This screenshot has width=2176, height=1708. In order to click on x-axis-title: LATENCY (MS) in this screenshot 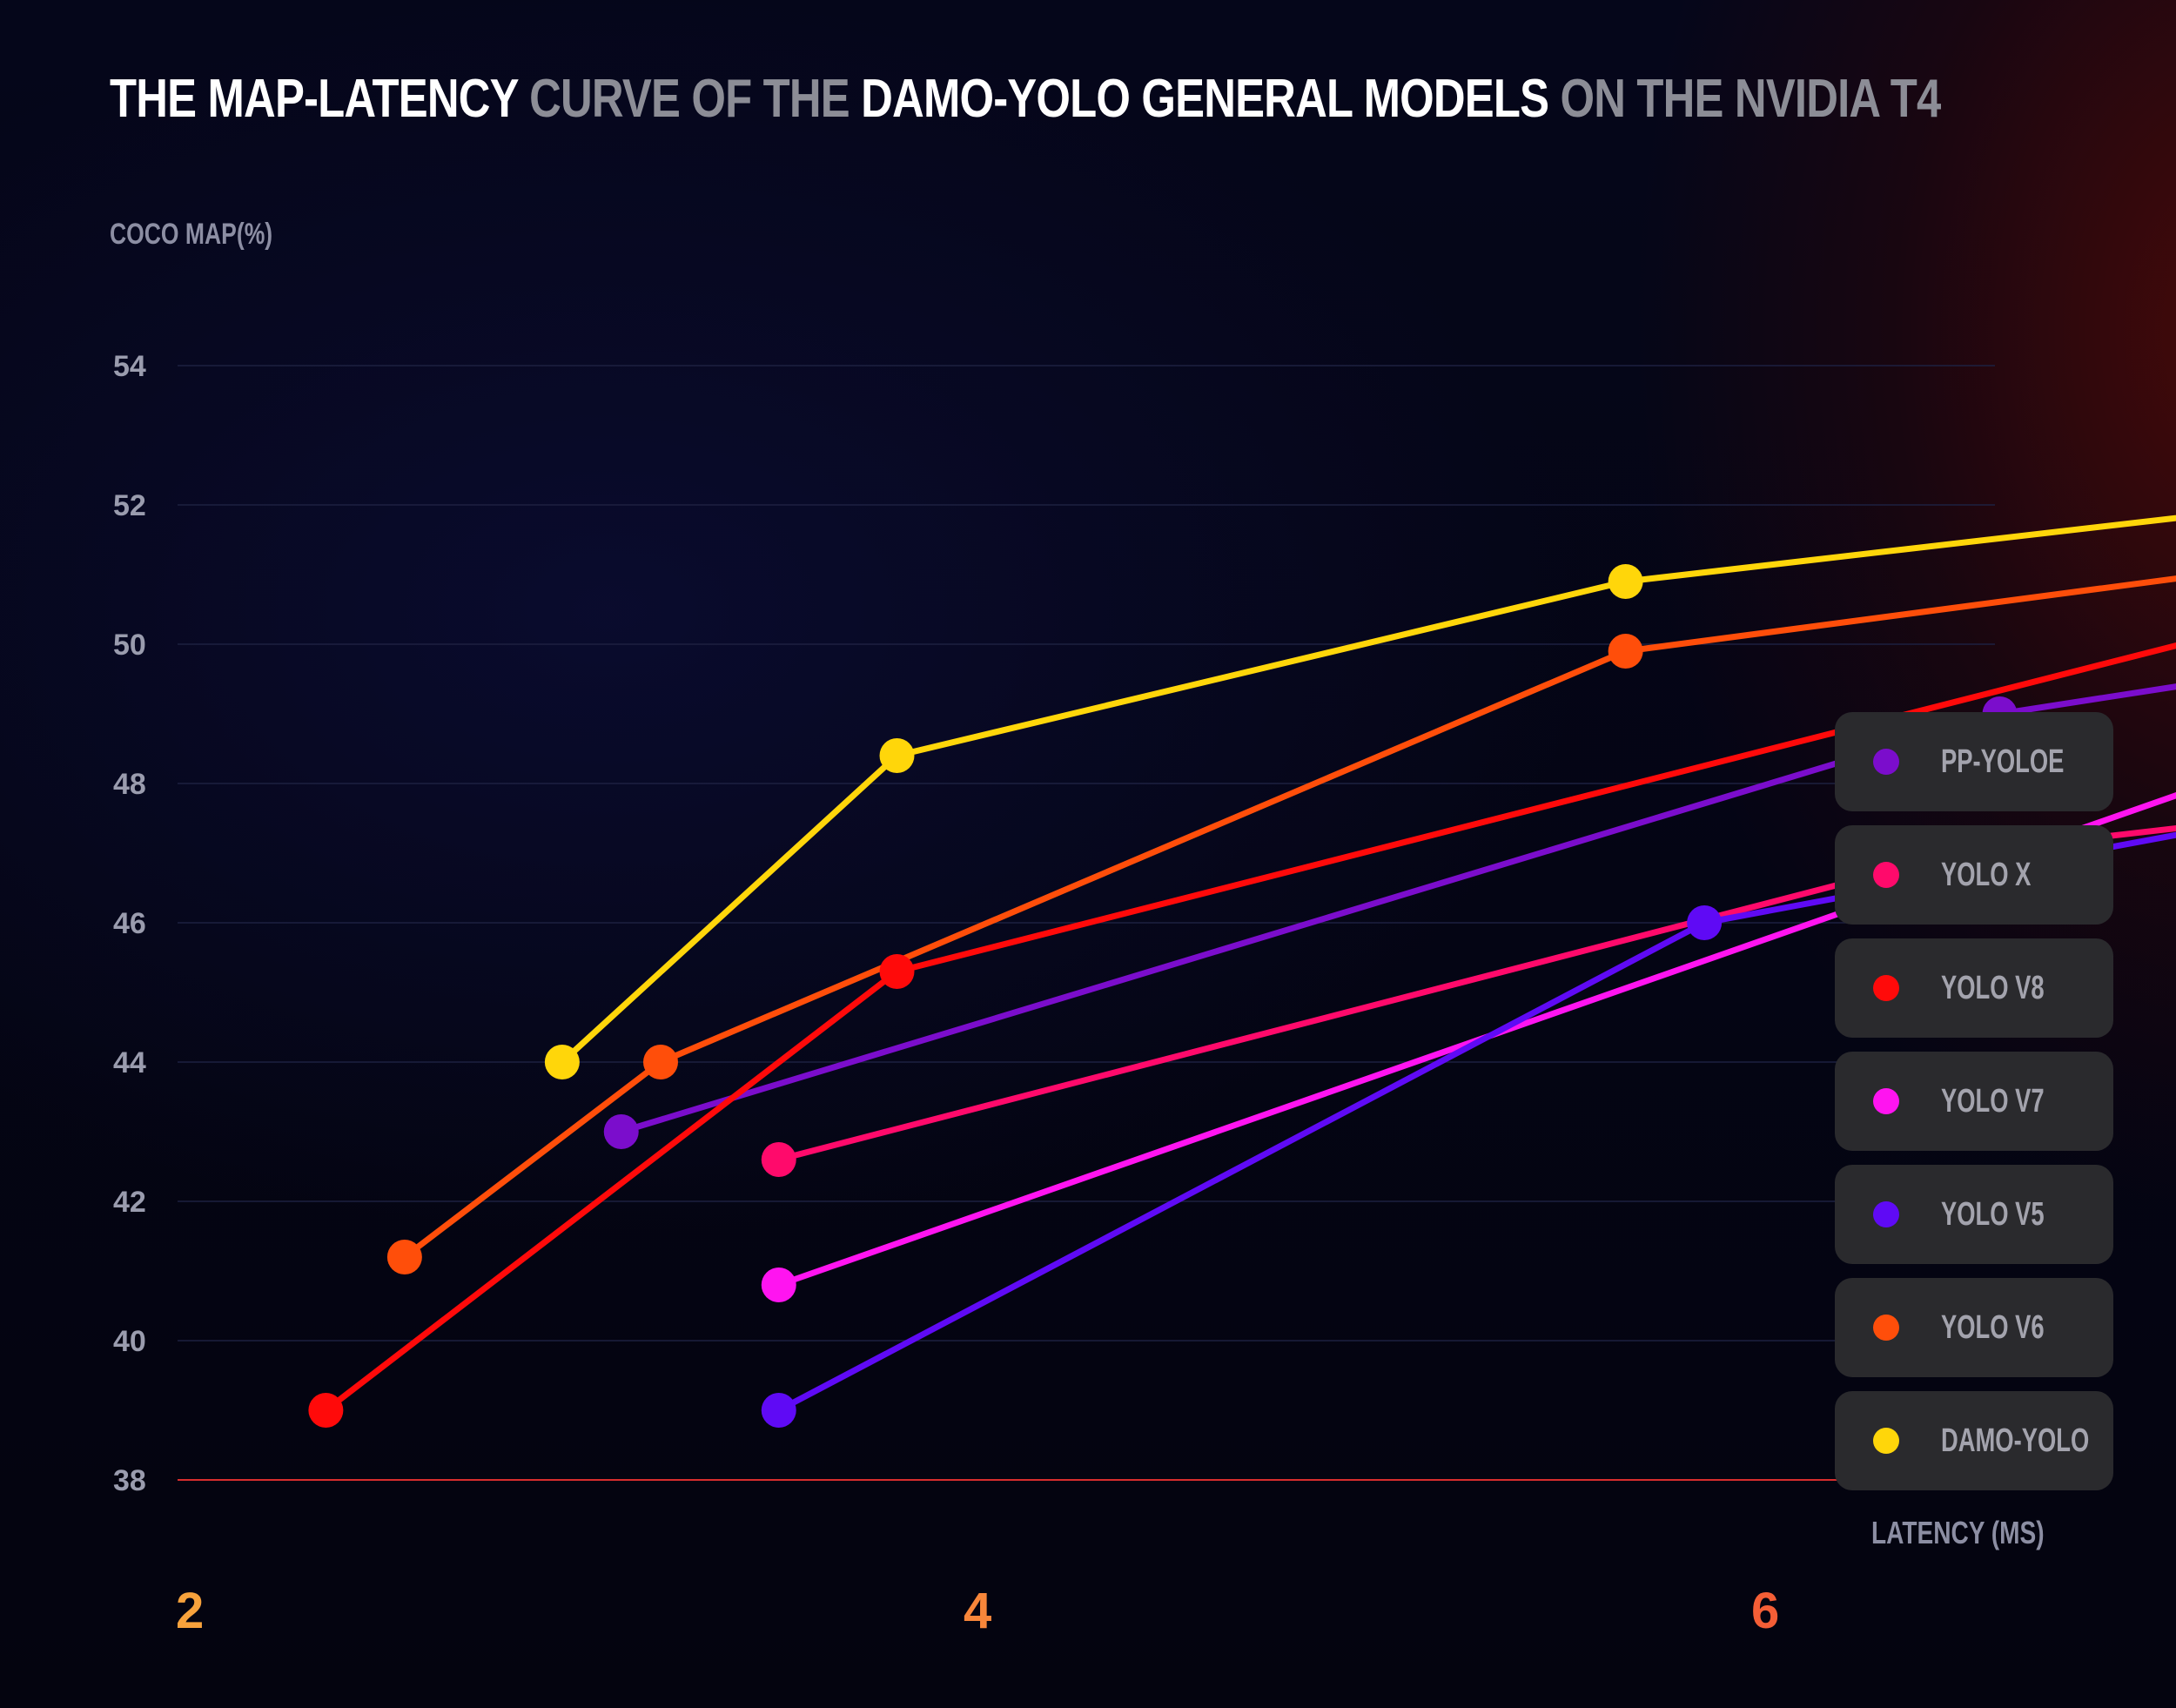, I will do `click(1958, 1532)`.